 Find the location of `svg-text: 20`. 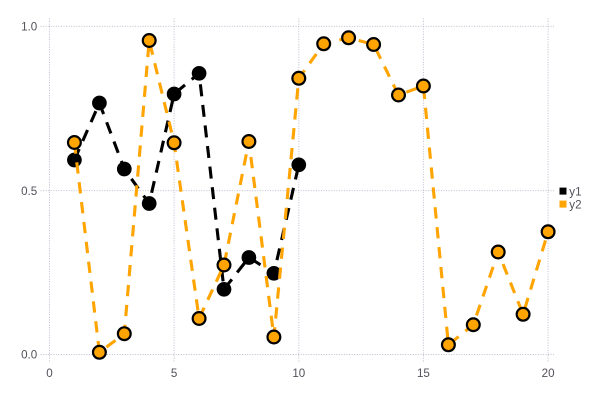

svg-text: 20 is located at coordinates (548, 373).